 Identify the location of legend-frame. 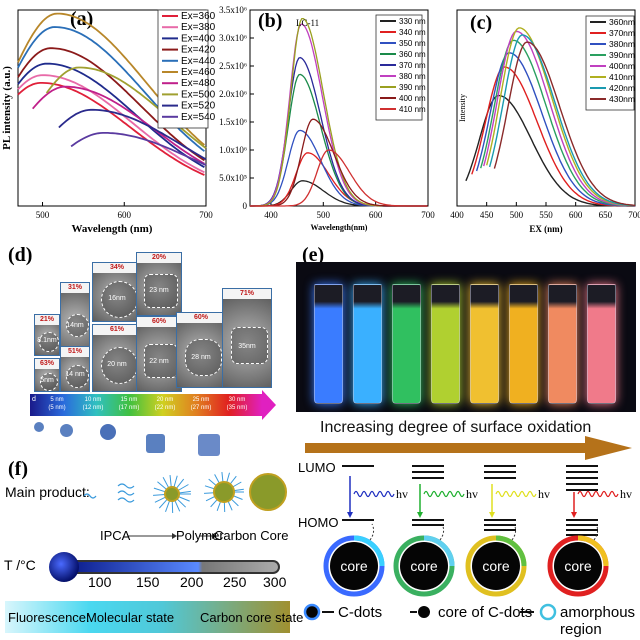
(183, 69).